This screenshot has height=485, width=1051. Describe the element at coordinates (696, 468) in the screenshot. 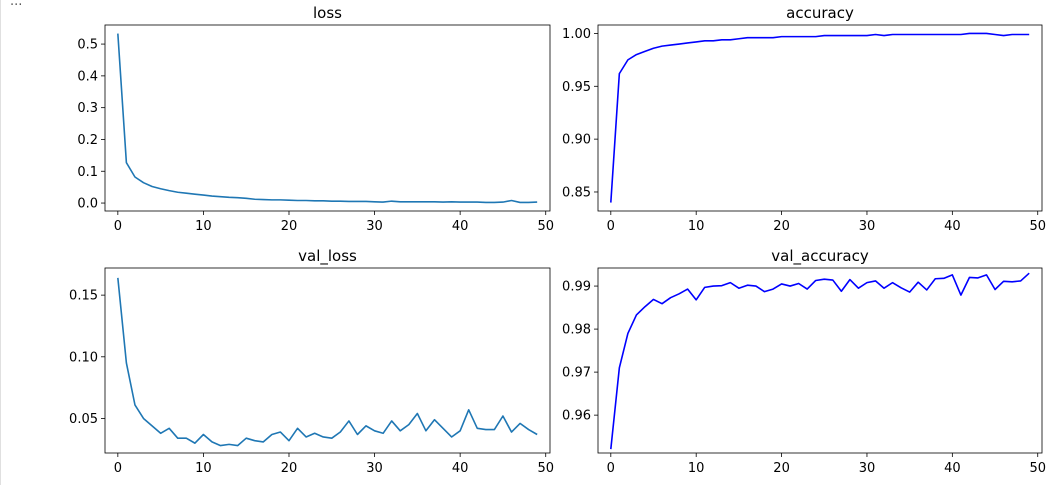

I see `val-accuracy-xtick-label: 10` at that location.